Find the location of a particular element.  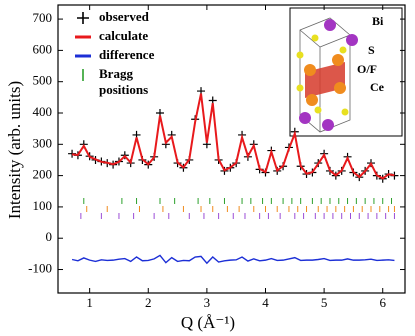

inset-label: O/F is located at coordinates (367, 69).